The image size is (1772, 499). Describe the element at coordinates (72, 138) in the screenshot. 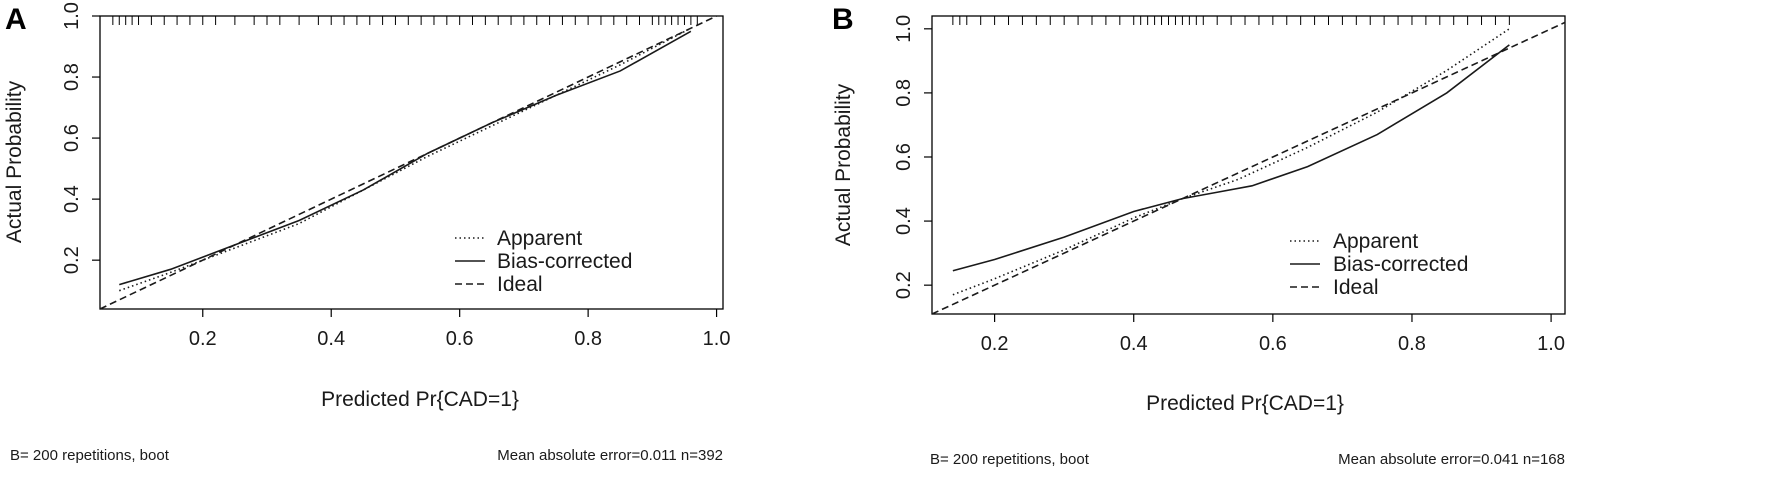

I see `panel-a-y-tick-label: 0.6` at that location.